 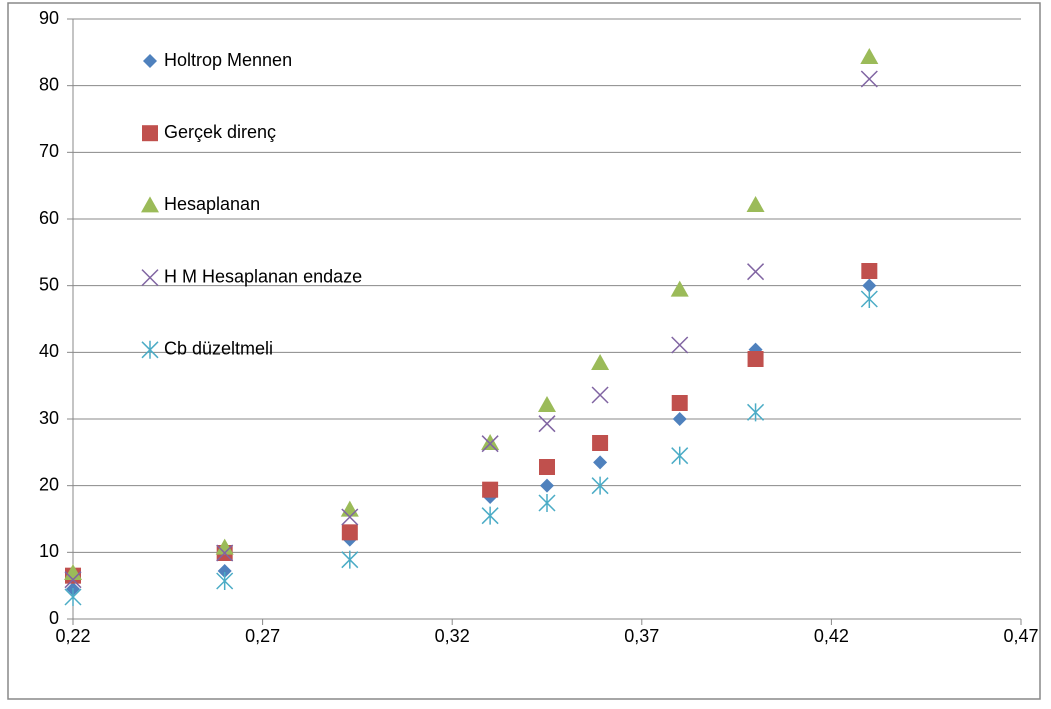 What do you see at coordinates (262, 636) in the screenshot?
I see `x-tick-label: 0,27` at bounding box center [262, 636].